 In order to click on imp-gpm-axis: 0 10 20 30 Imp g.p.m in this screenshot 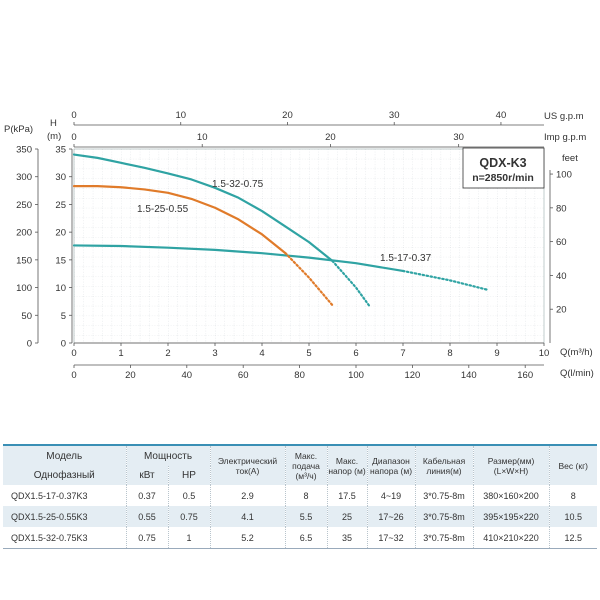, I will do `click(328, 140)`.